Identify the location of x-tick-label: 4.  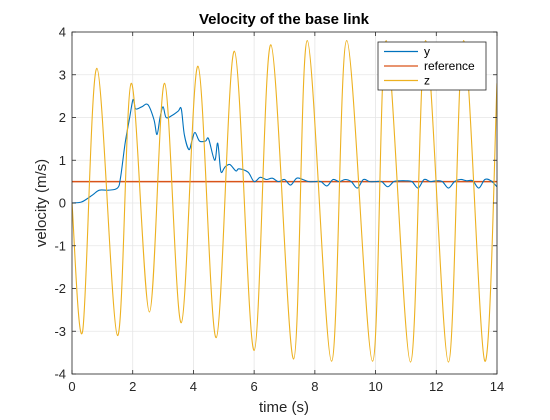
(193, 386).